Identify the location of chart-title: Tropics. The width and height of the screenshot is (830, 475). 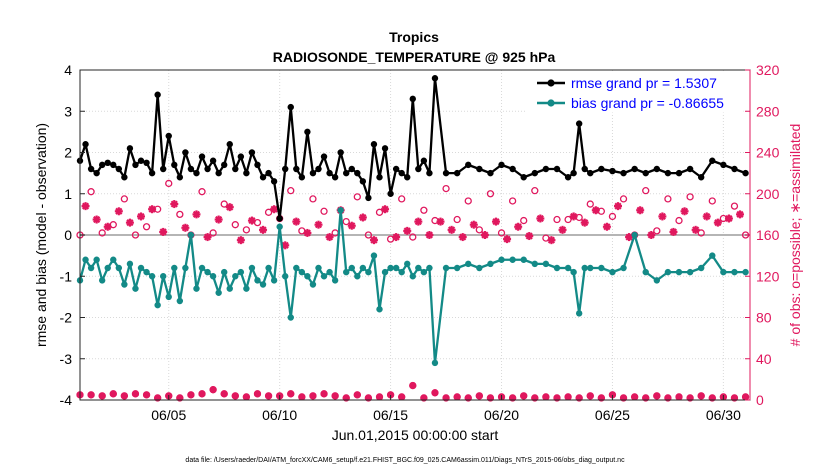
(414, 37).